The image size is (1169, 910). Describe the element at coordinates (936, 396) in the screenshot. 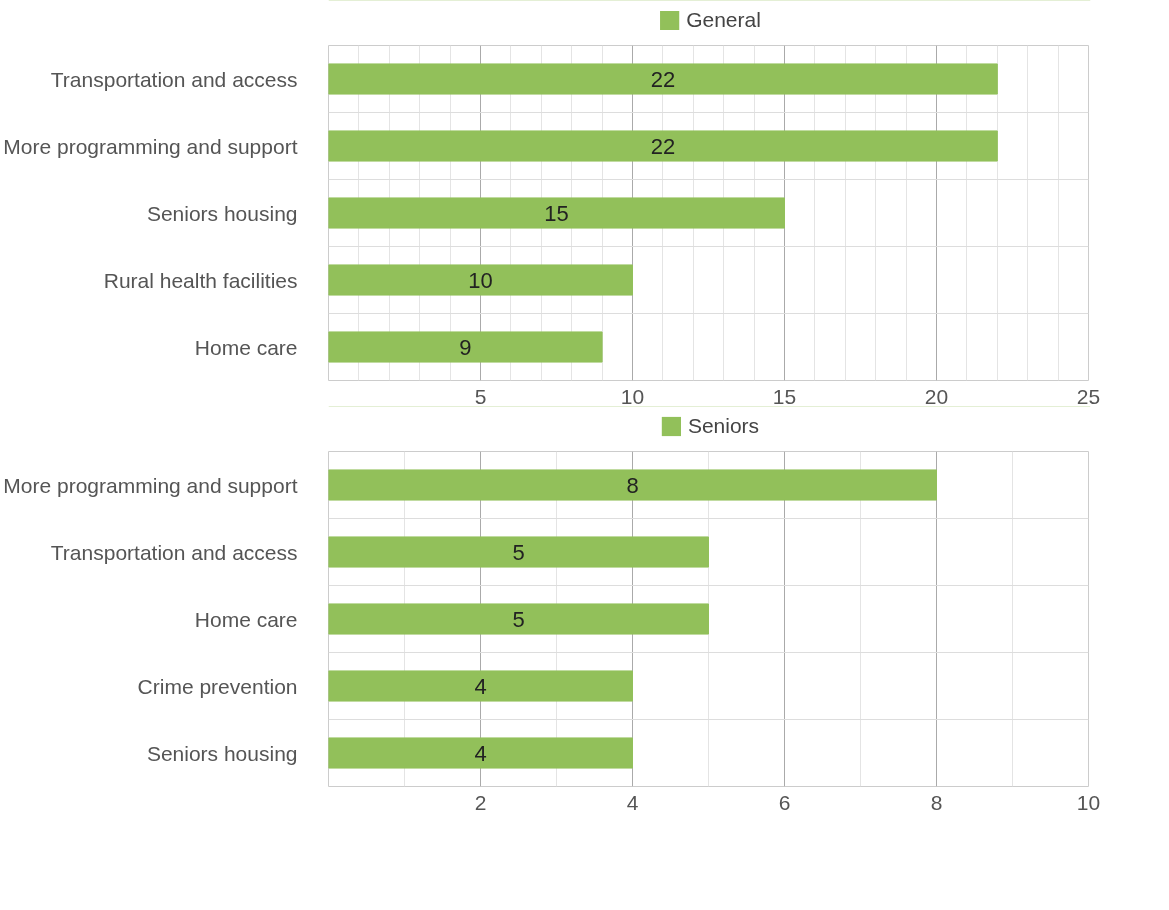

I see `x-tick-label: 20` at that location.